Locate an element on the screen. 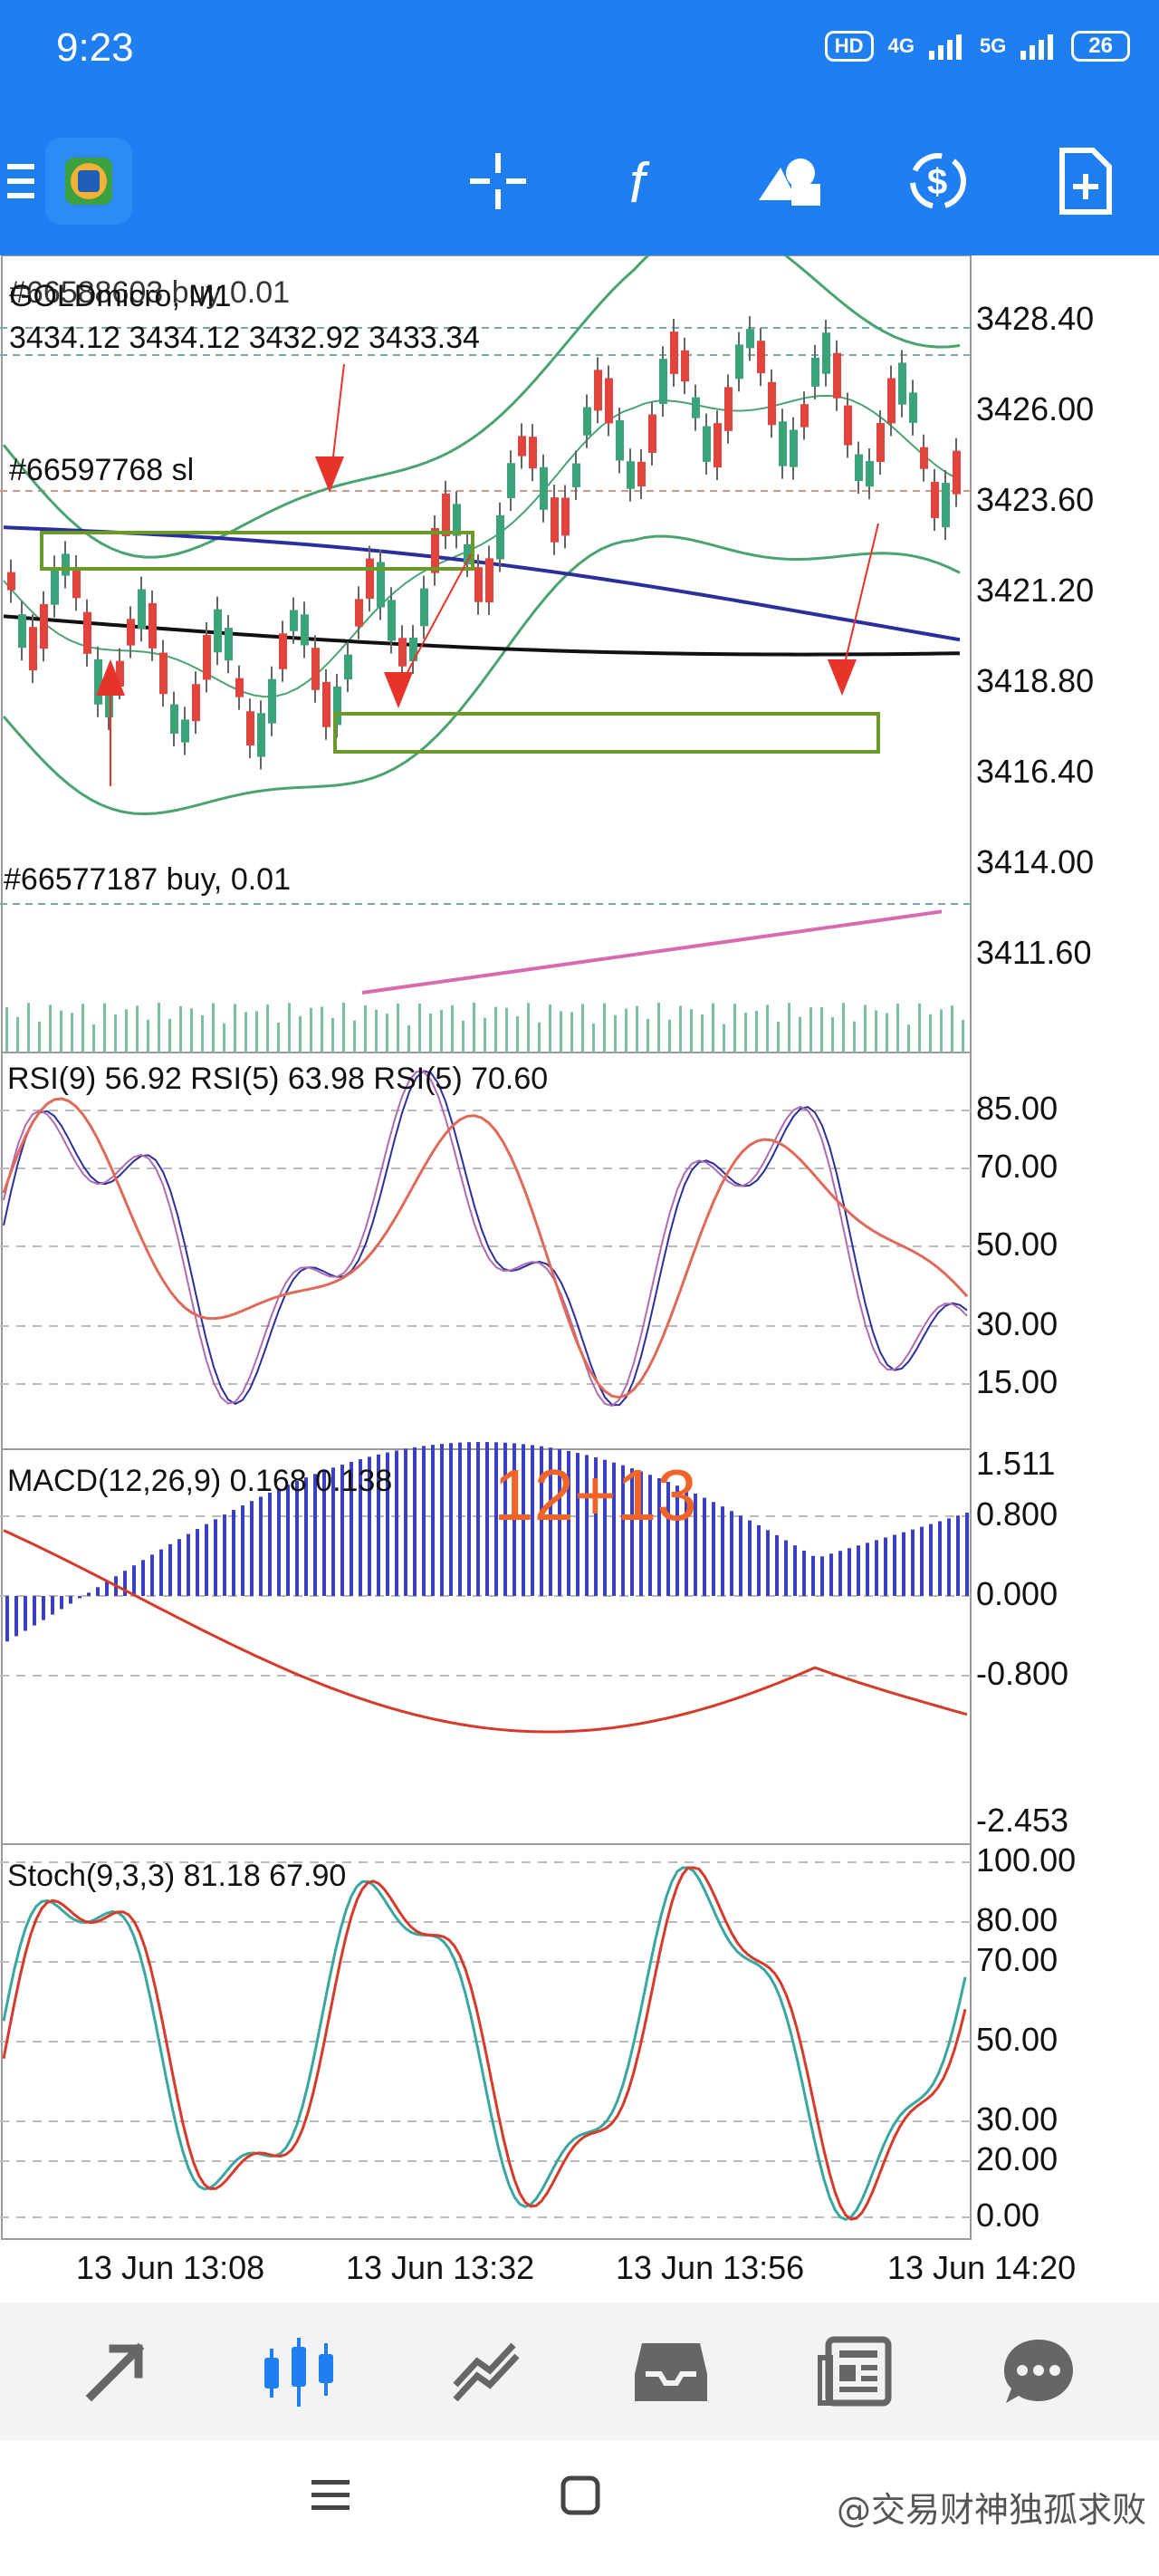 This screenshot has width=1159, height=2576. band-upper is located at coordinates (481, 390).